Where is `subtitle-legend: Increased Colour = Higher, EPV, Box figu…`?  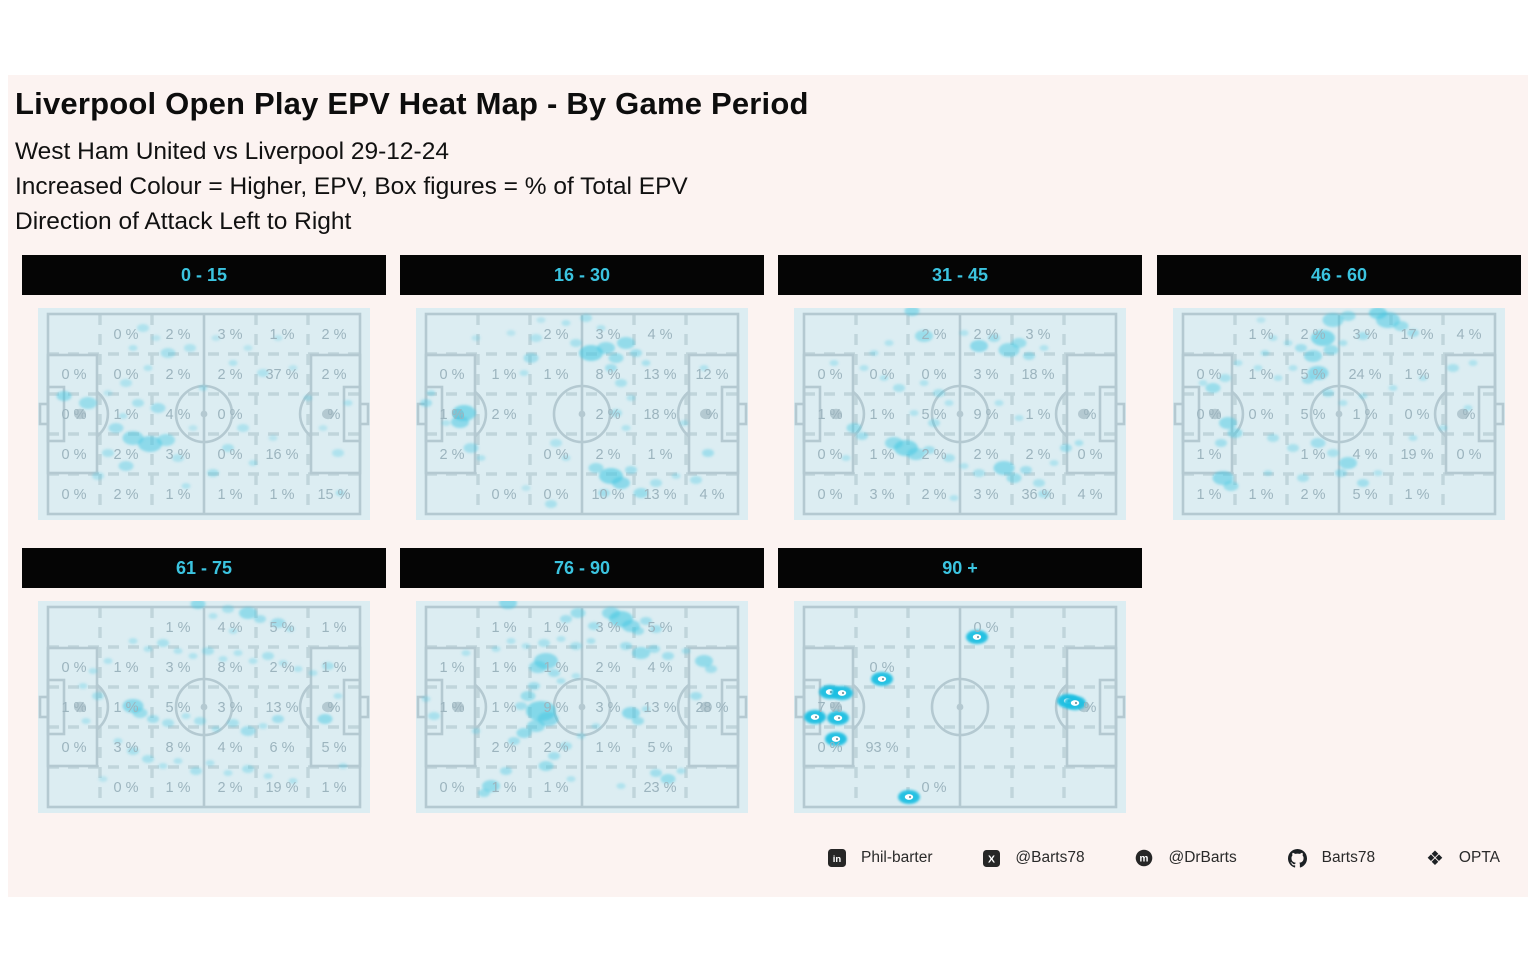 subtitle-legend: Increased Colour = Higher, EPV, Box figu… is located at coordinates (351, 186).